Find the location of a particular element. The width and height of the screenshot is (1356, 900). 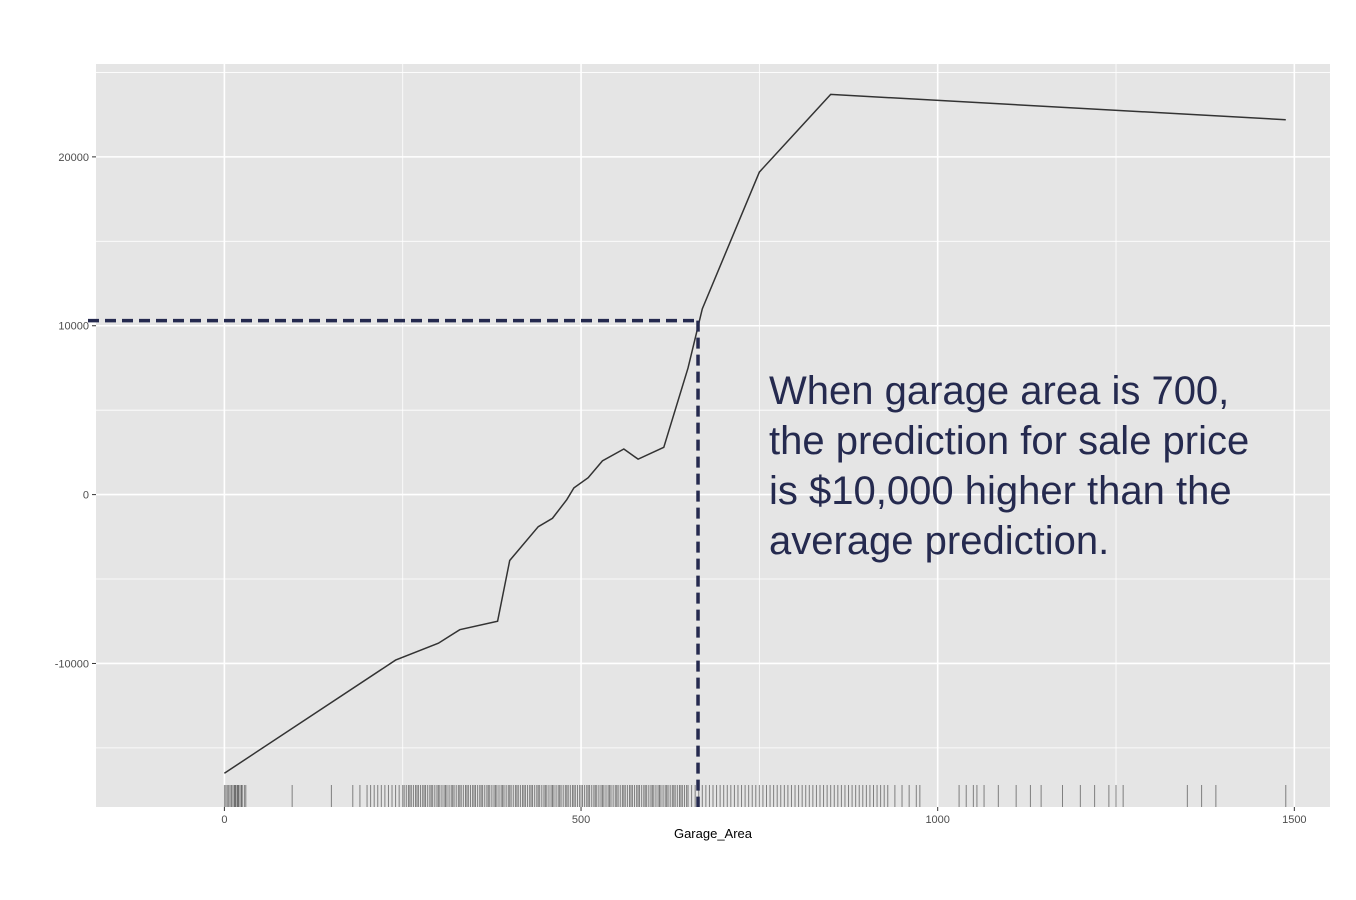

y-axis-ticks: -10000 0 10000 20000 is located at coordinates (75, 411).